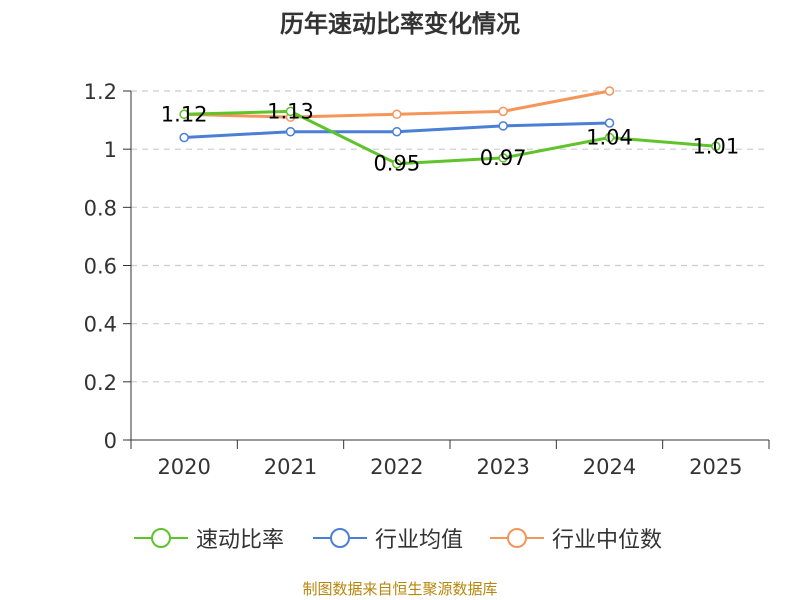 The image size is (800, 600). Describe the element at coordinates (400, 24) in the screenshot. I see `chart-title: 历年速动比率变化情况` at that location.